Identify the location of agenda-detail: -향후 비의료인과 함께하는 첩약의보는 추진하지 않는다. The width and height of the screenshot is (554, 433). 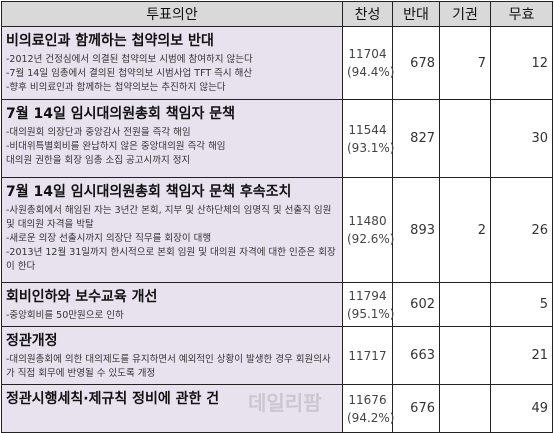
(116, 87).